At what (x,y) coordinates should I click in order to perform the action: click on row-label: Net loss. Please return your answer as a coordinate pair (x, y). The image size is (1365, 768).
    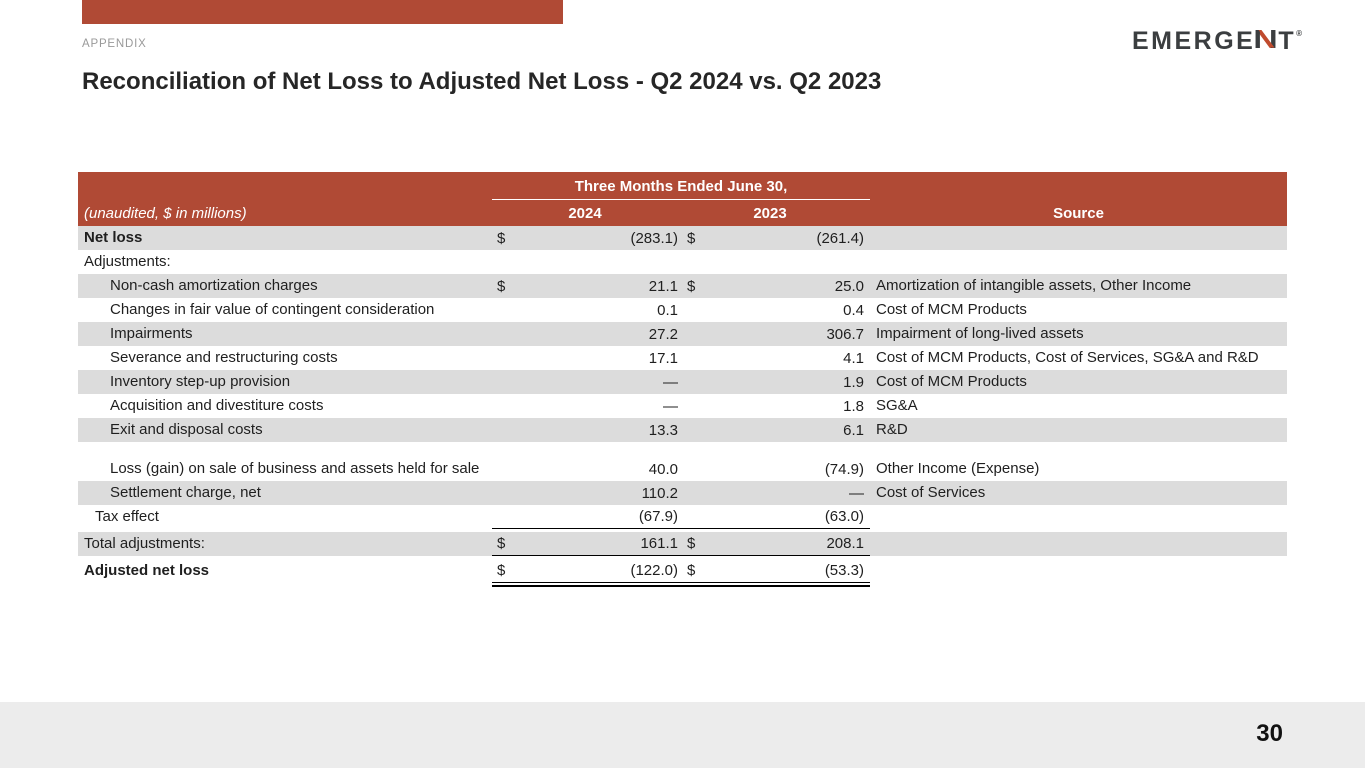
    Looking at the image, I should click on (113, 237).